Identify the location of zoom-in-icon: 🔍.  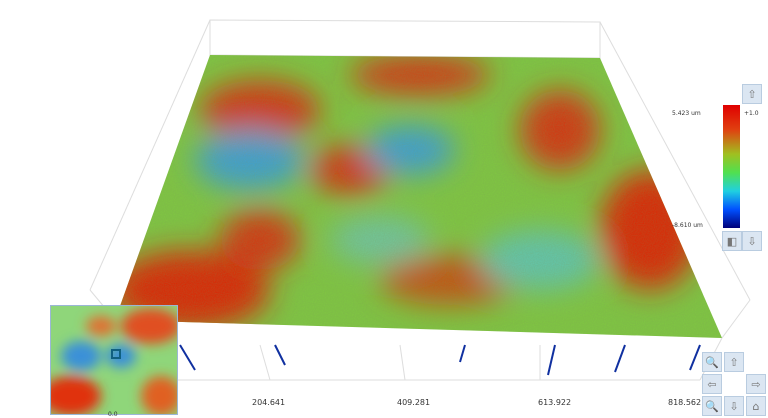
(712, 362).